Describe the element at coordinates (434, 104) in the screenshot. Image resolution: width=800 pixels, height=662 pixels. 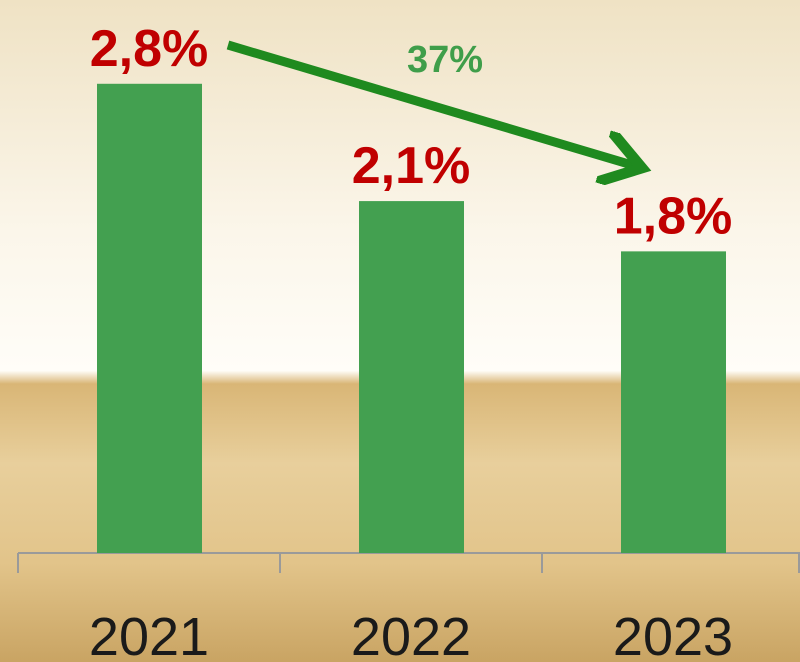
I see `trend-arrow` at that location.